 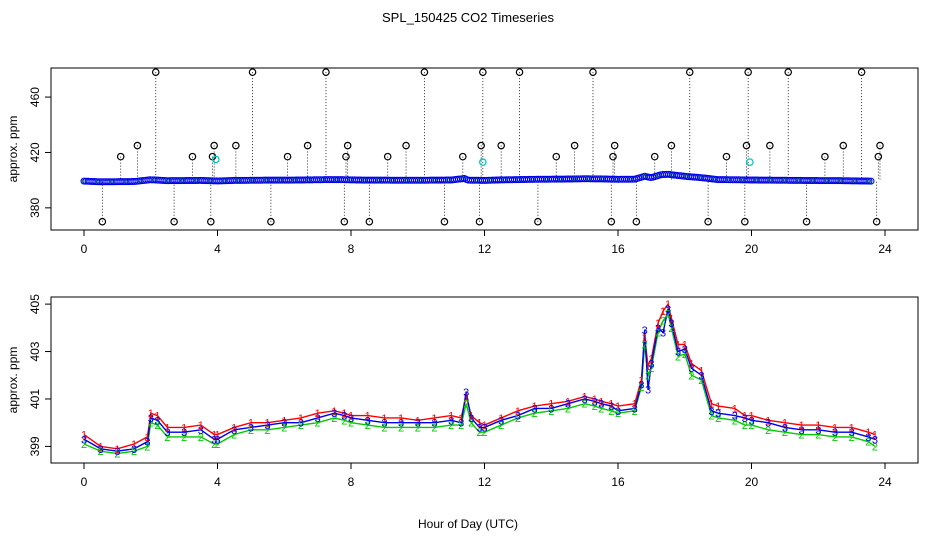 I want to click on y-tick-label: 403, so click(x=35, y=351).